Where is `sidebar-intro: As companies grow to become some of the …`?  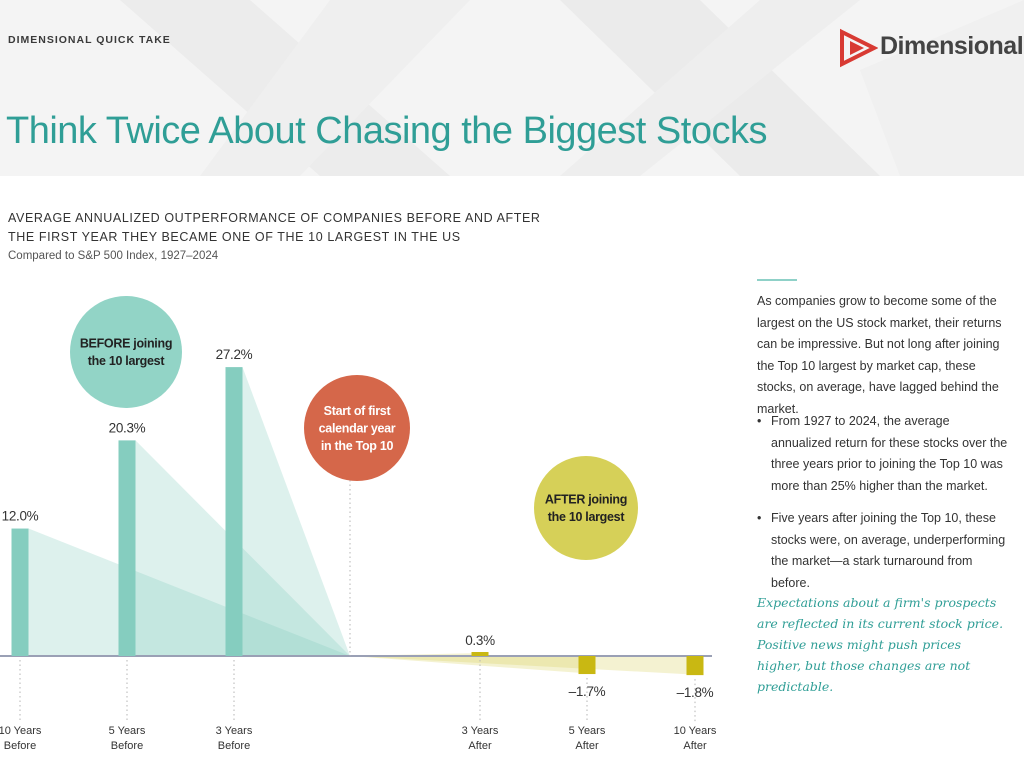
sidebar-intro: As companies grow to become some of the … is located at coordinates (879, 355).